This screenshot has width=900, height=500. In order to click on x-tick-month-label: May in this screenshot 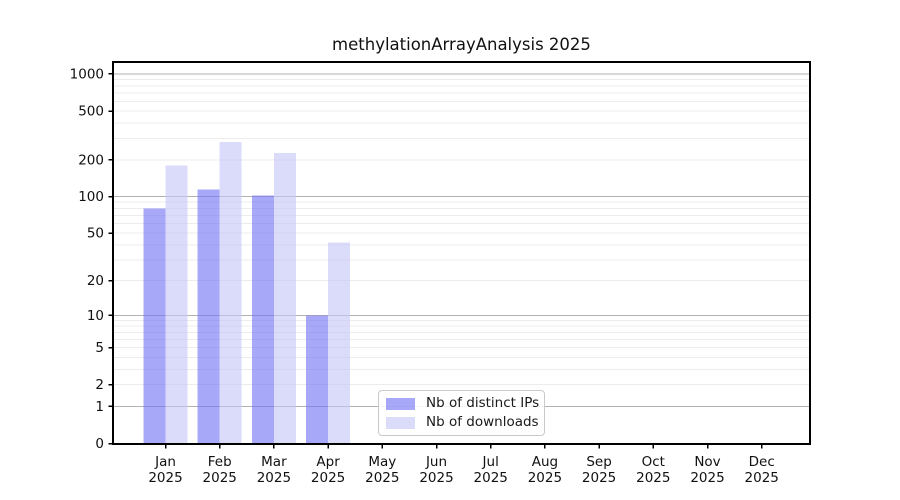, I will do `click(382, 462)`.